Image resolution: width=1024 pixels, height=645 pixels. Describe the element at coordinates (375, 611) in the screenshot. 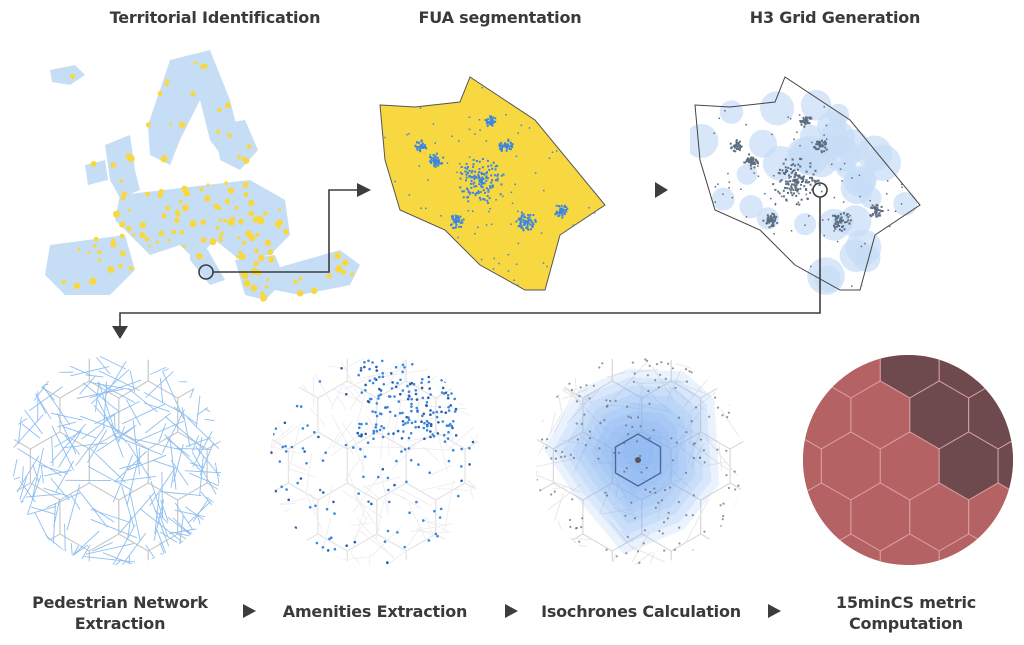

I see `step-caption-amenities: Amenities Extraction` at that location.